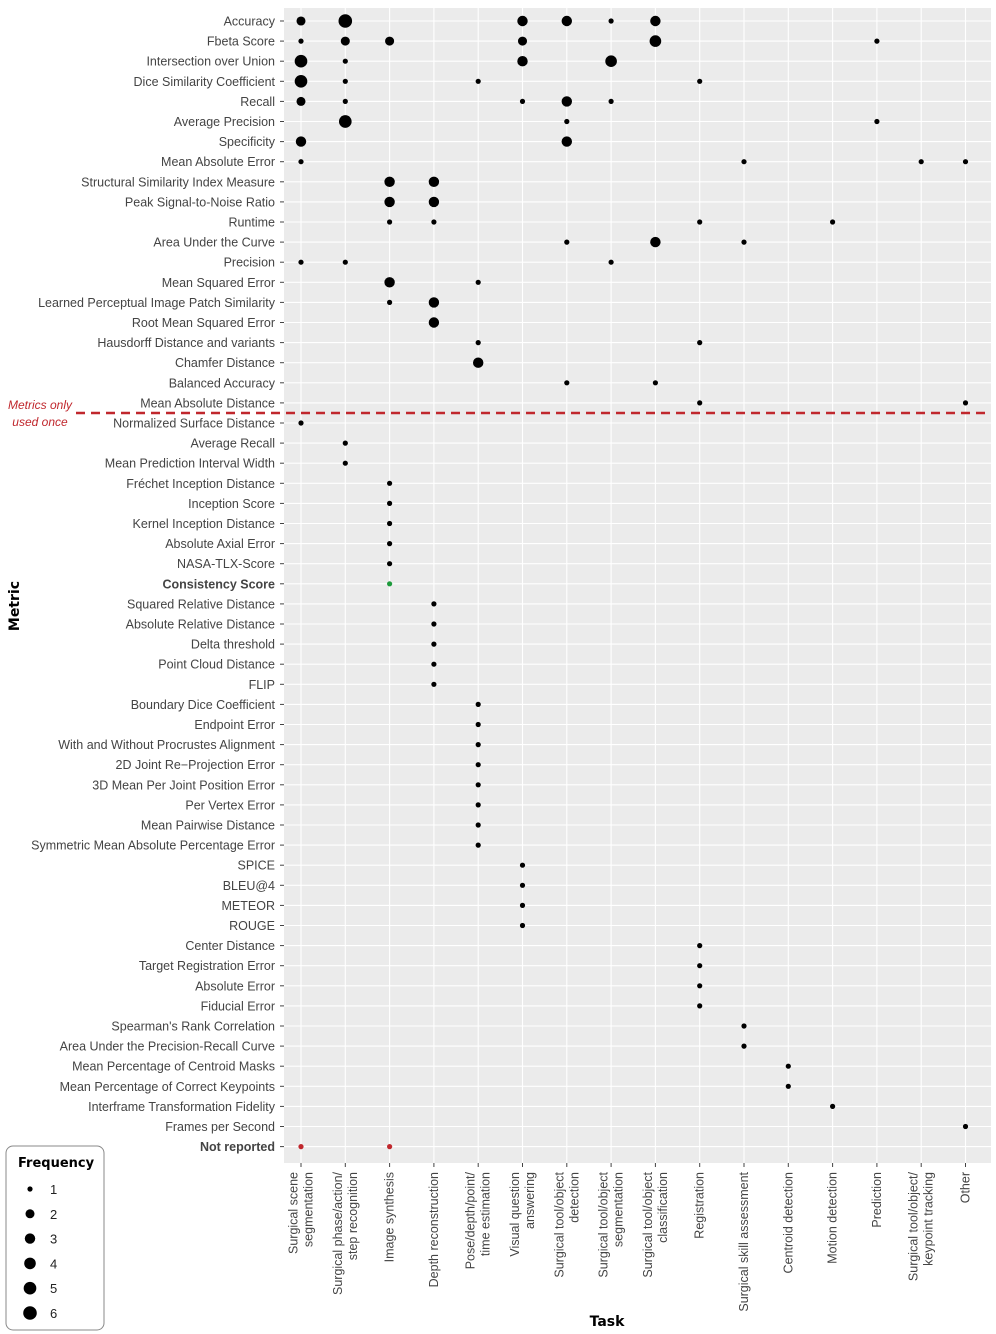 This screenshot has height=1334, width=996. Describe the element at coordinates (40, 1251) in the screenshot. I see `legend-items: 1 2 3 4 5 6` at that location.